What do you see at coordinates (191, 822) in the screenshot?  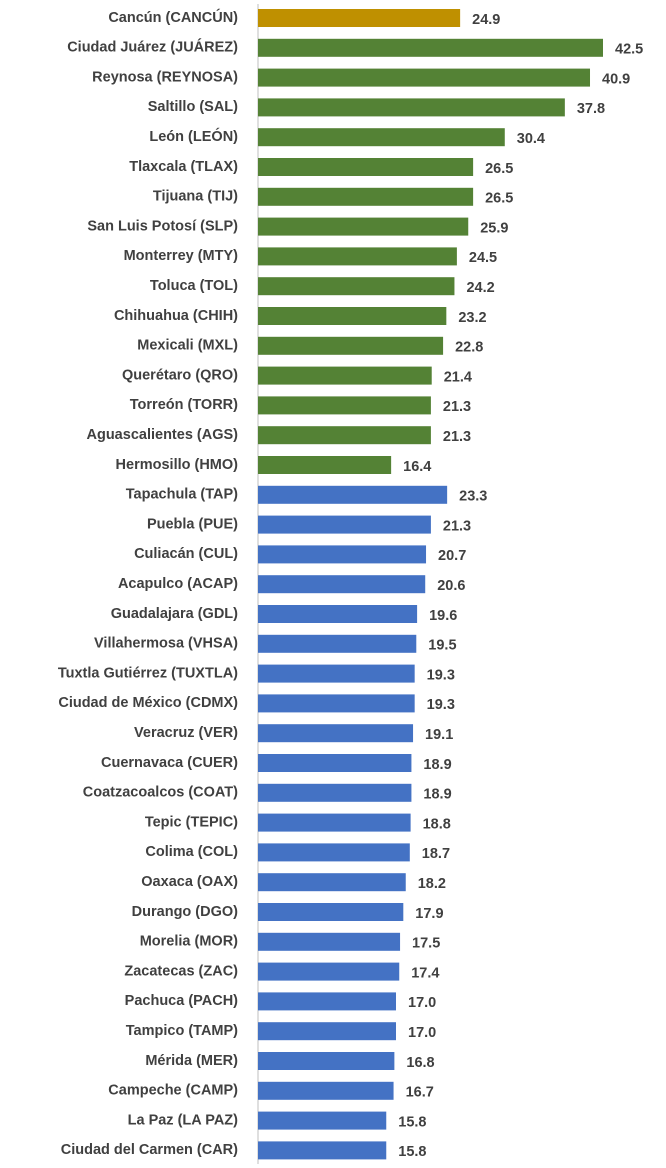 I see `category-label: Tepic (TEPIC)` at bounding box center [191, 822].